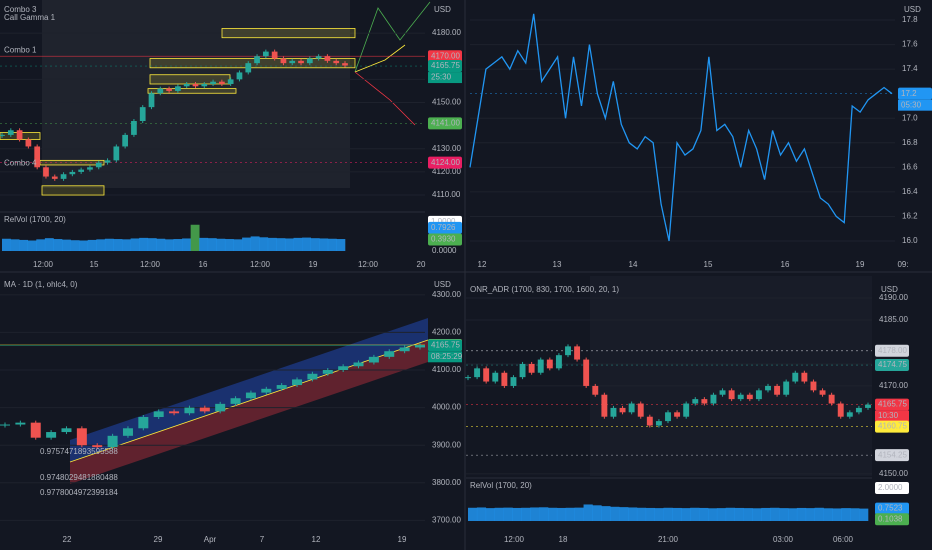 The height and width of the screenshot is (550, 932). What do you see at coordinates (72, 162) in the screenshot?
I see `zone` at bounding box center [72, 162].